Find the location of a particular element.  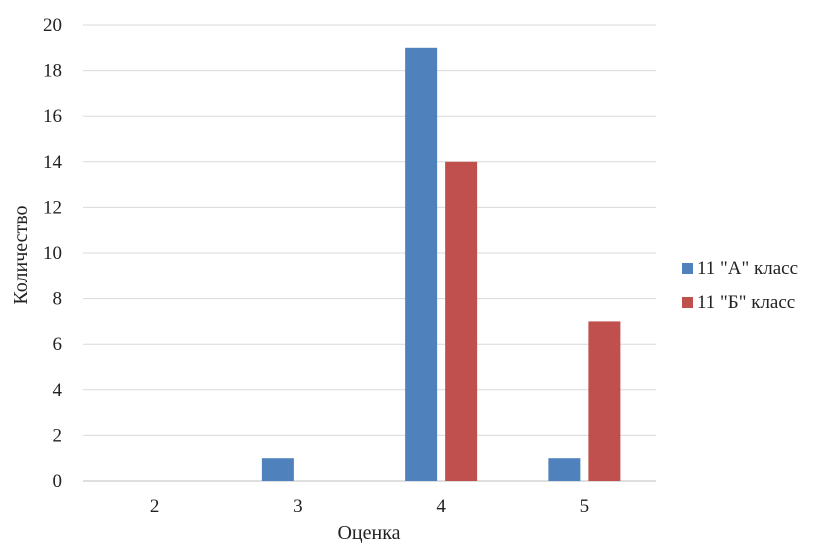

x-tick-label: 3 is located at coordinates (298, 506).